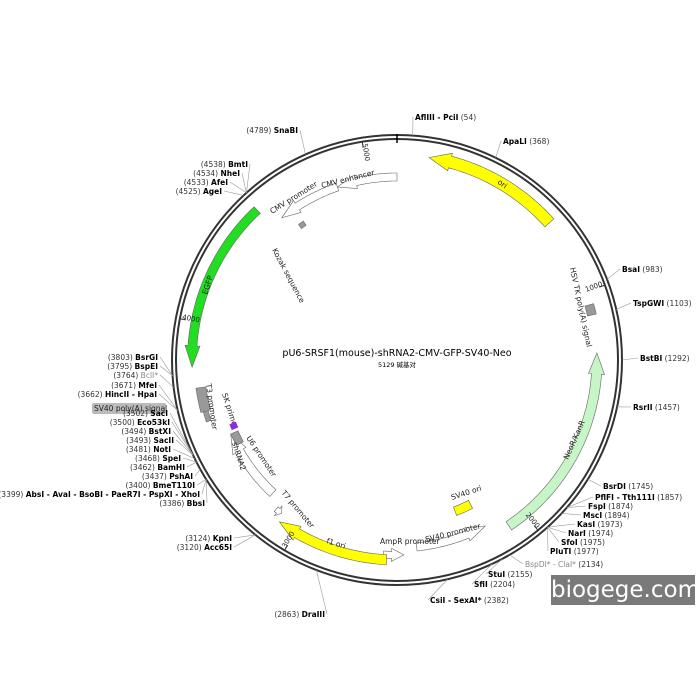 The width and height of the screenshot is (700, 700). What do you see at coordinates (216, 173) in the screenshot?
I see `site-nhei: (4534) NheI` at bounding box center [216, 173].